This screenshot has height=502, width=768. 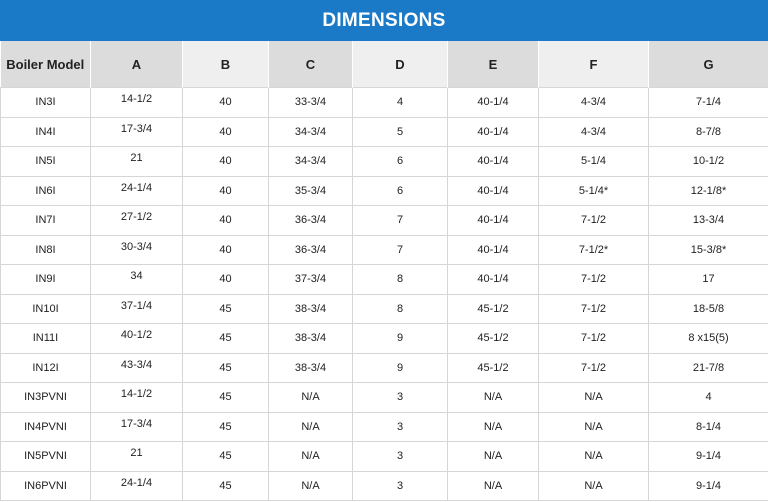 What do you see at coordinates (45, 64) in the screenshot?
I see `column-header-boiler-model: Boiler Model` at bounding box center [45, 64].